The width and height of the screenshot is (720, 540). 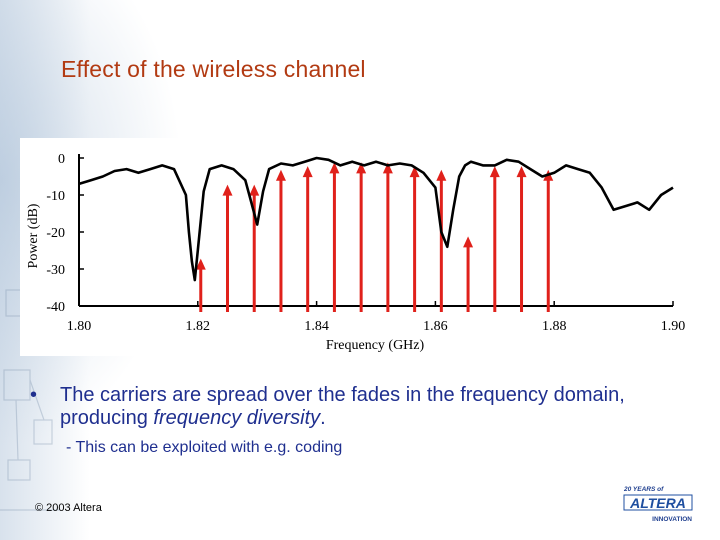 What do you see at coordinates (316, 326) in the screenshot?
I see `x-tick-label: 1.84` at bounding box center [316, 326].